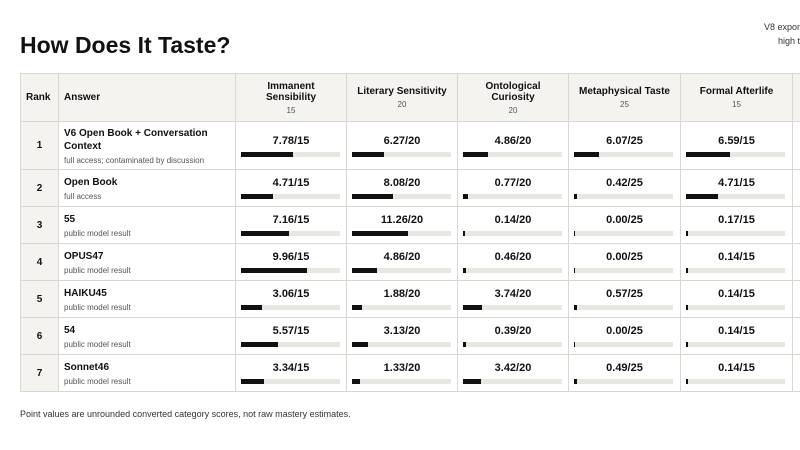 This screenshot has height=450, width=800. I want to click on column-label: Literary Sensitivity, so click(402, 91).